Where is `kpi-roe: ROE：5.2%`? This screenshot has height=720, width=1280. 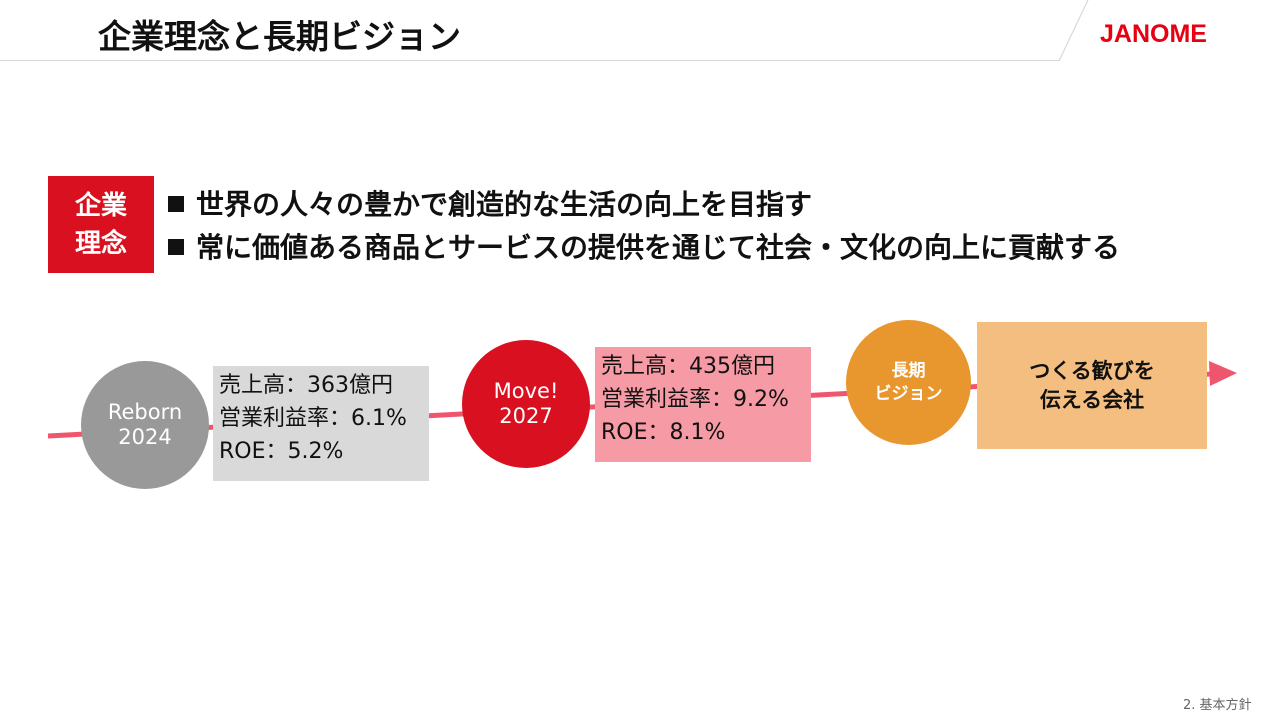 kpi-roe: ROE：5.2% is located at coordinates (281, 451).